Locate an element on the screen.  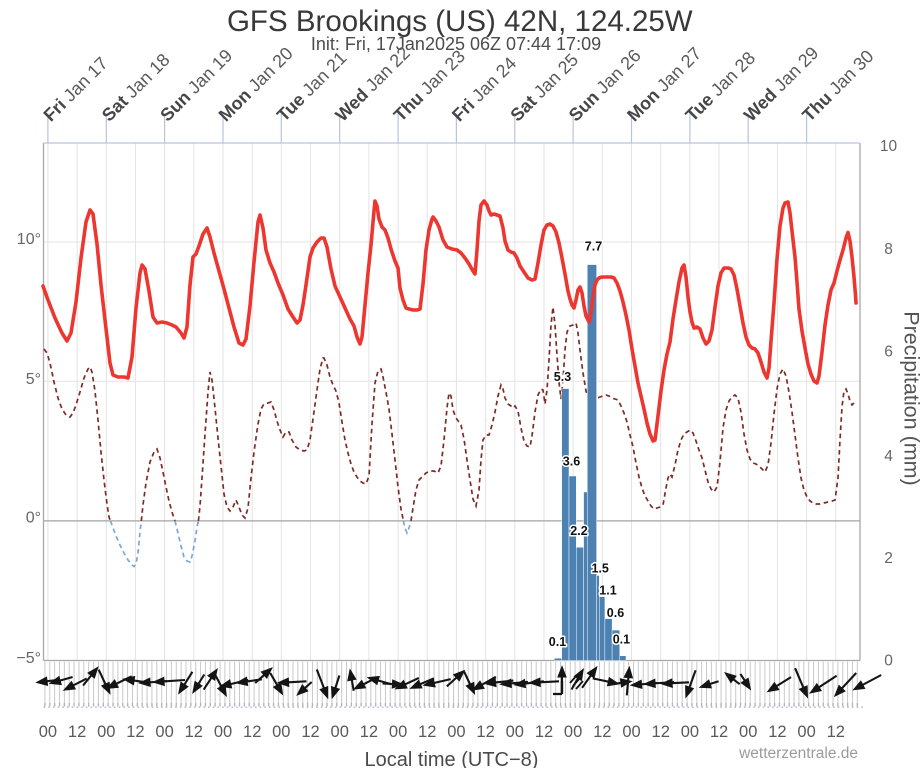
svg-text: 6 is located at coordinates (888, 352).